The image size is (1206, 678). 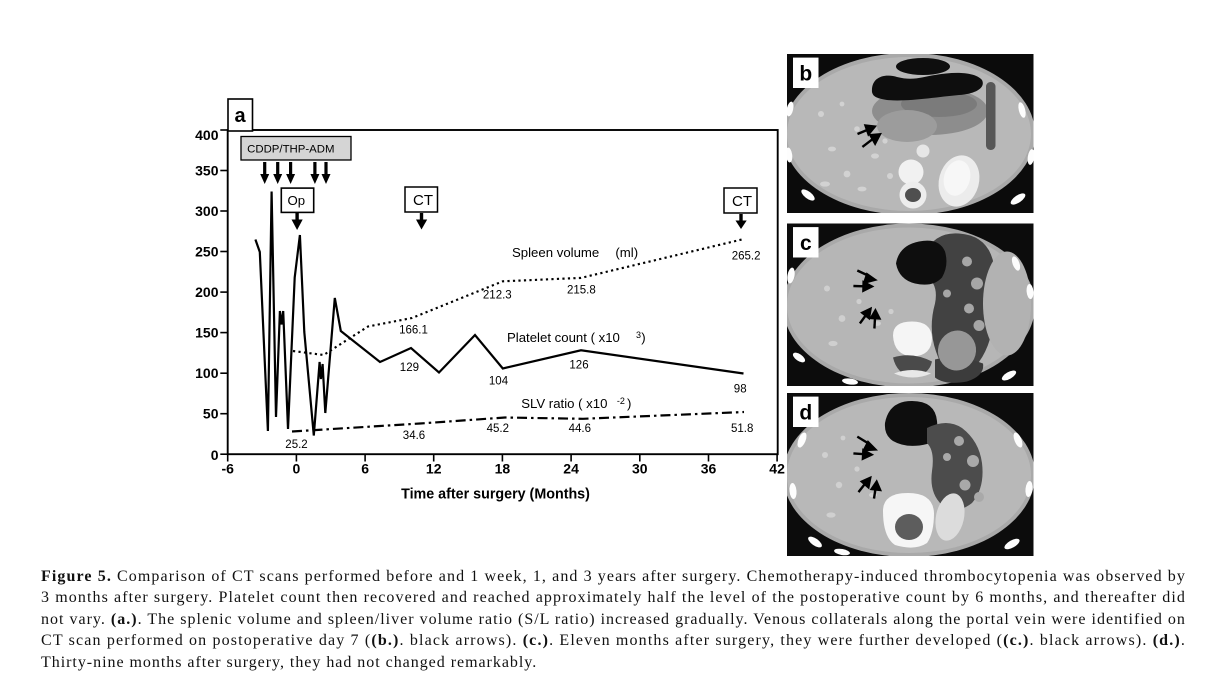 I want to click on svg-text: 104, so click(x=499, y=382).